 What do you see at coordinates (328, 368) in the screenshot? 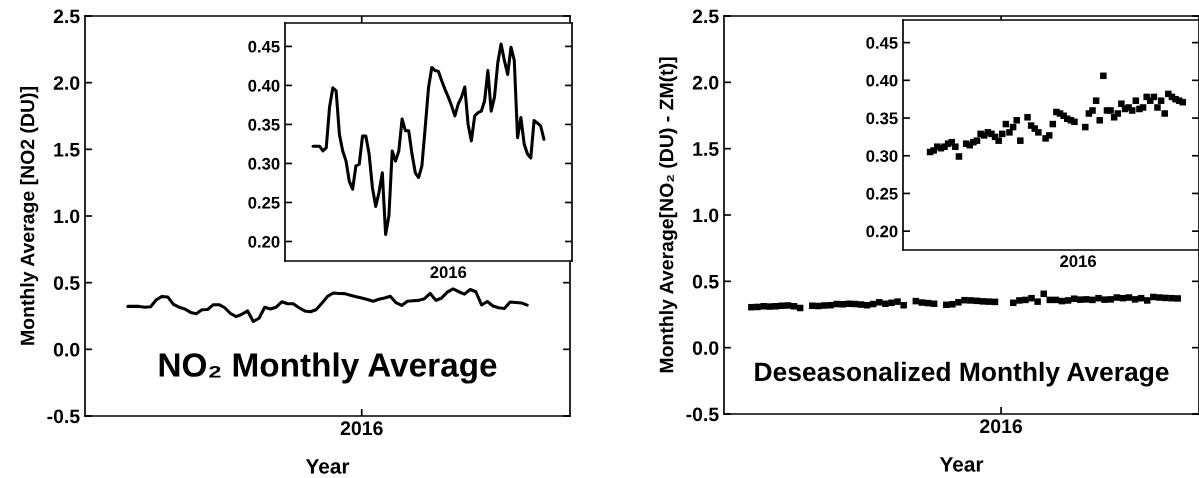
I see `annotation: NO₂ Monthly Average` at bounding box center [328, 368].